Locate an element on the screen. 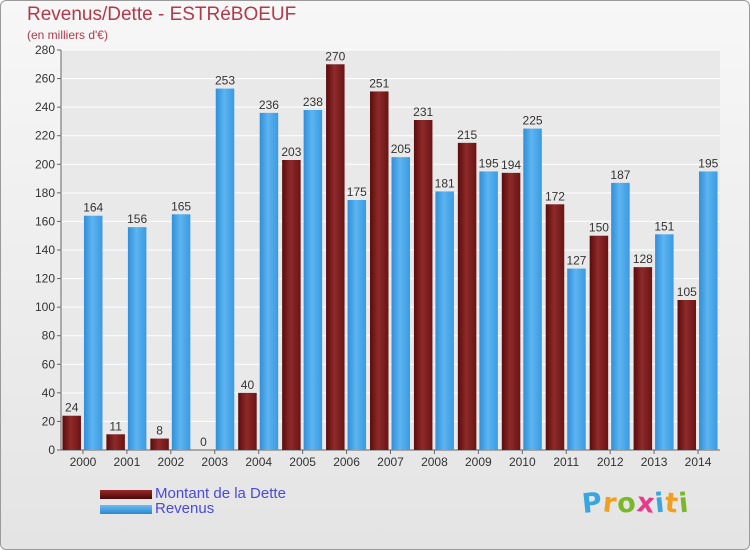 The width and height of the screenshot is (750, 550). bar-revenus-2010 is located at coordinates (532, 289).